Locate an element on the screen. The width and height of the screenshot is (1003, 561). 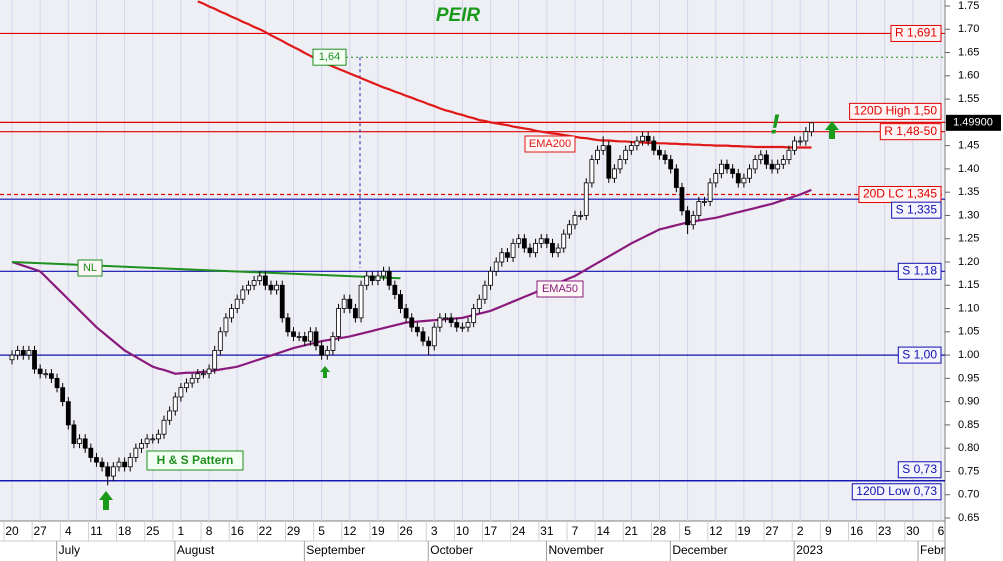
y-tick-label: 1.40 is located at coordinates (968, 169).